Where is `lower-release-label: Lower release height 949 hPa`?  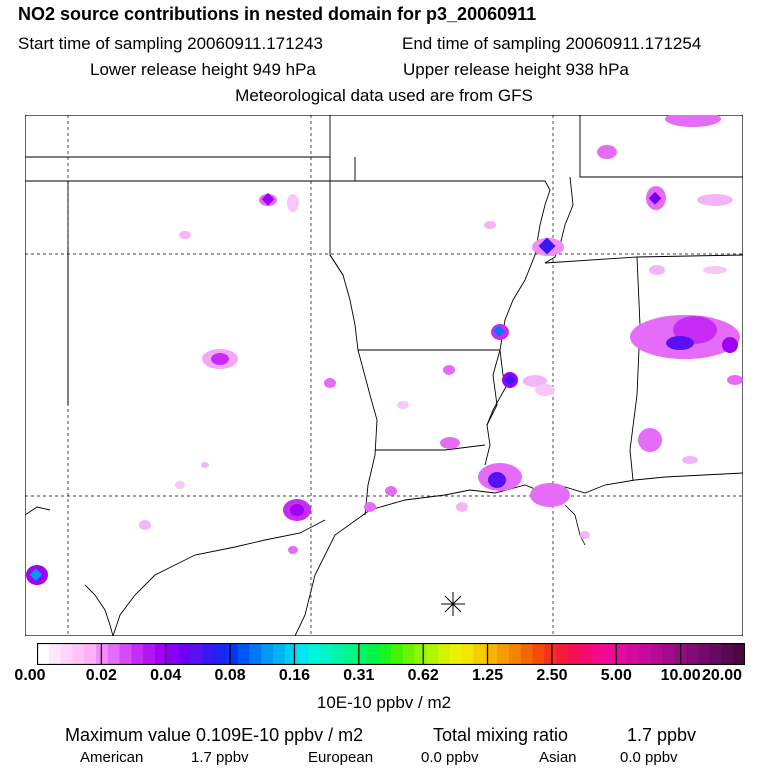 lower-release-label: Lower release height 949 hPa is located at coordinates (203, 69).